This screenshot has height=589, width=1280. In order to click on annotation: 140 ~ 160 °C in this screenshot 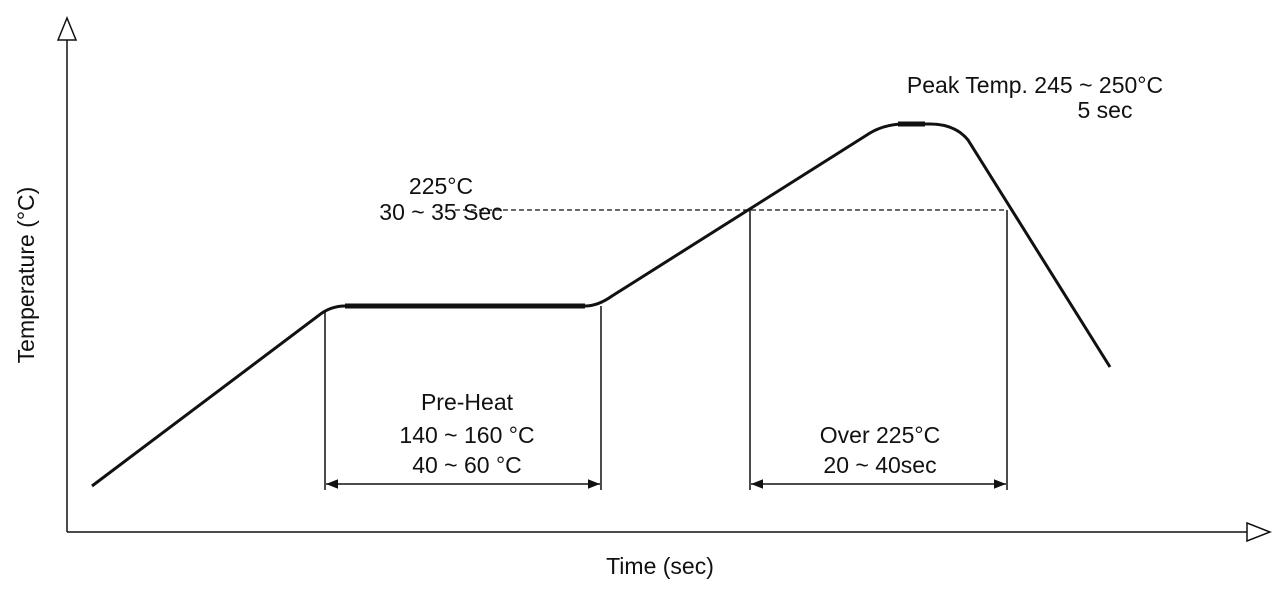, I will do `click(466, 435)`.